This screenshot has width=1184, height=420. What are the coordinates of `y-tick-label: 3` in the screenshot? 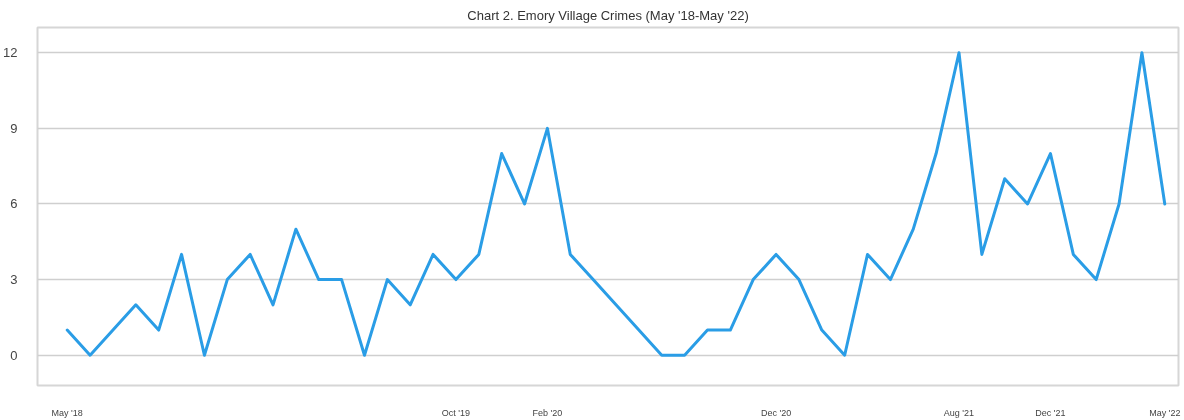 It's located at (14, 280).